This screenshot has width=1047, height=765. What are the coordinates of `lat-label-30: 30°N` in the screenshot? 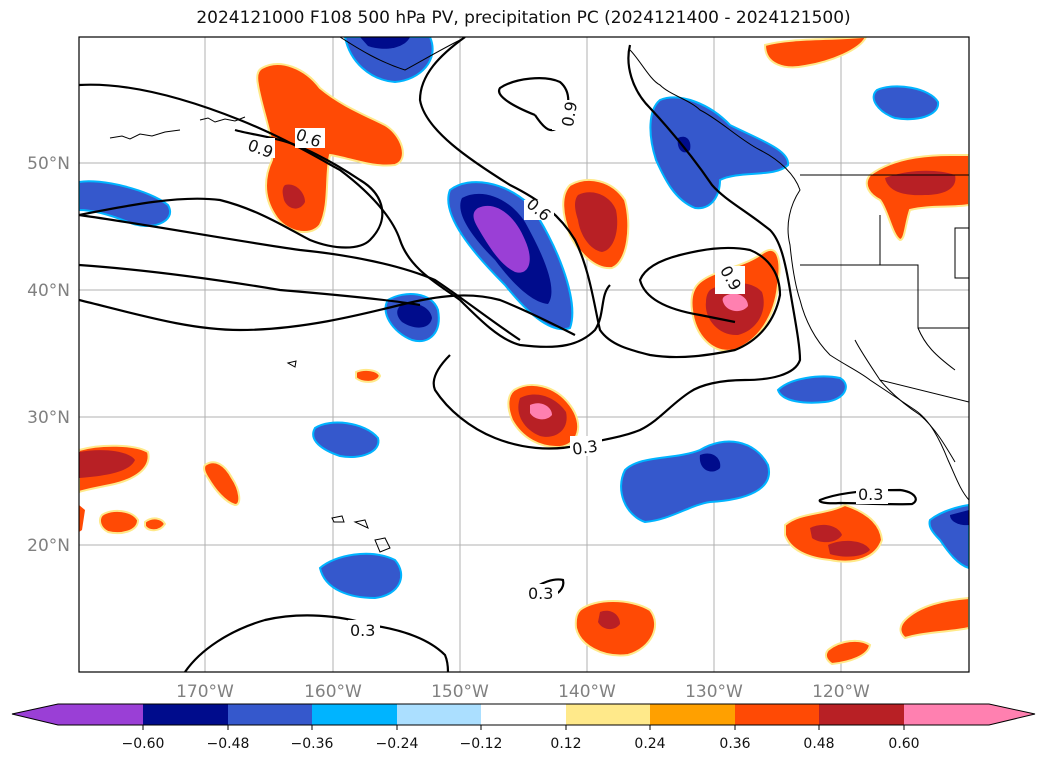 It's located at (48, 418).